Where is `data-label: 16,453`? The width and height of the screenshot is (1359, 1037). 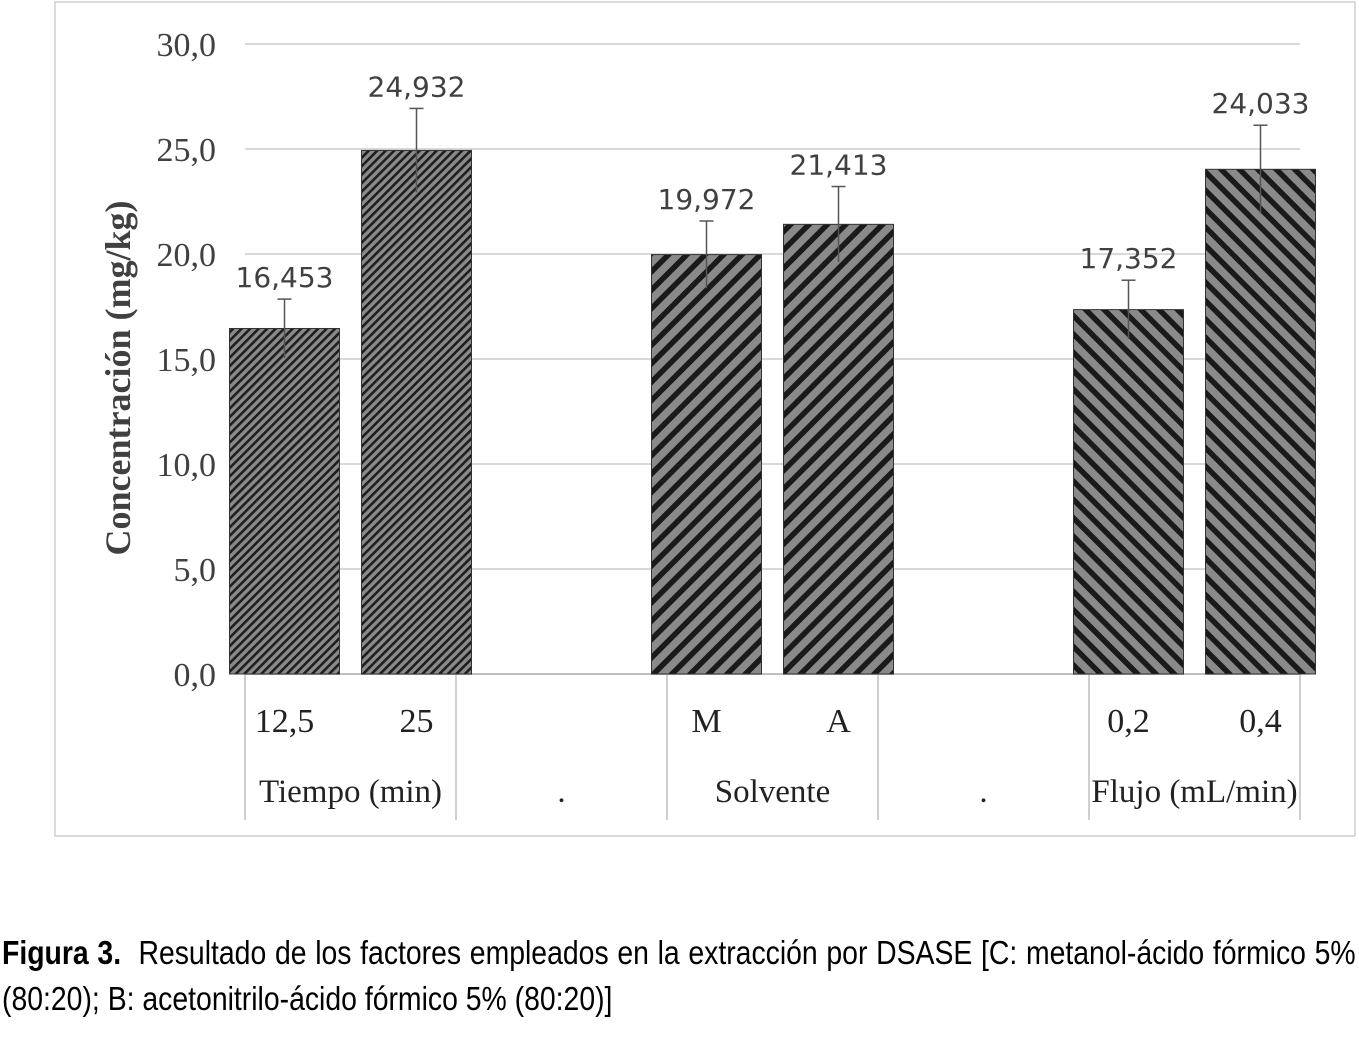 data-label: 16,453 is located at coordinates (285, 277).